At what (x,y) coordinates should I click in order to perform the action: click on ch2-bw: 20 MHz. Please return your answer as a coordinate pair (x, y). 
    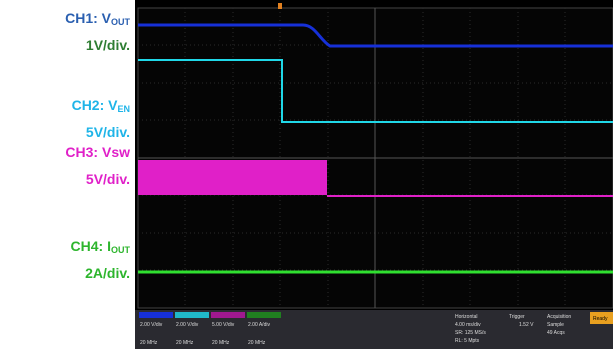
    Looking at the image, I should click on (185, 343).